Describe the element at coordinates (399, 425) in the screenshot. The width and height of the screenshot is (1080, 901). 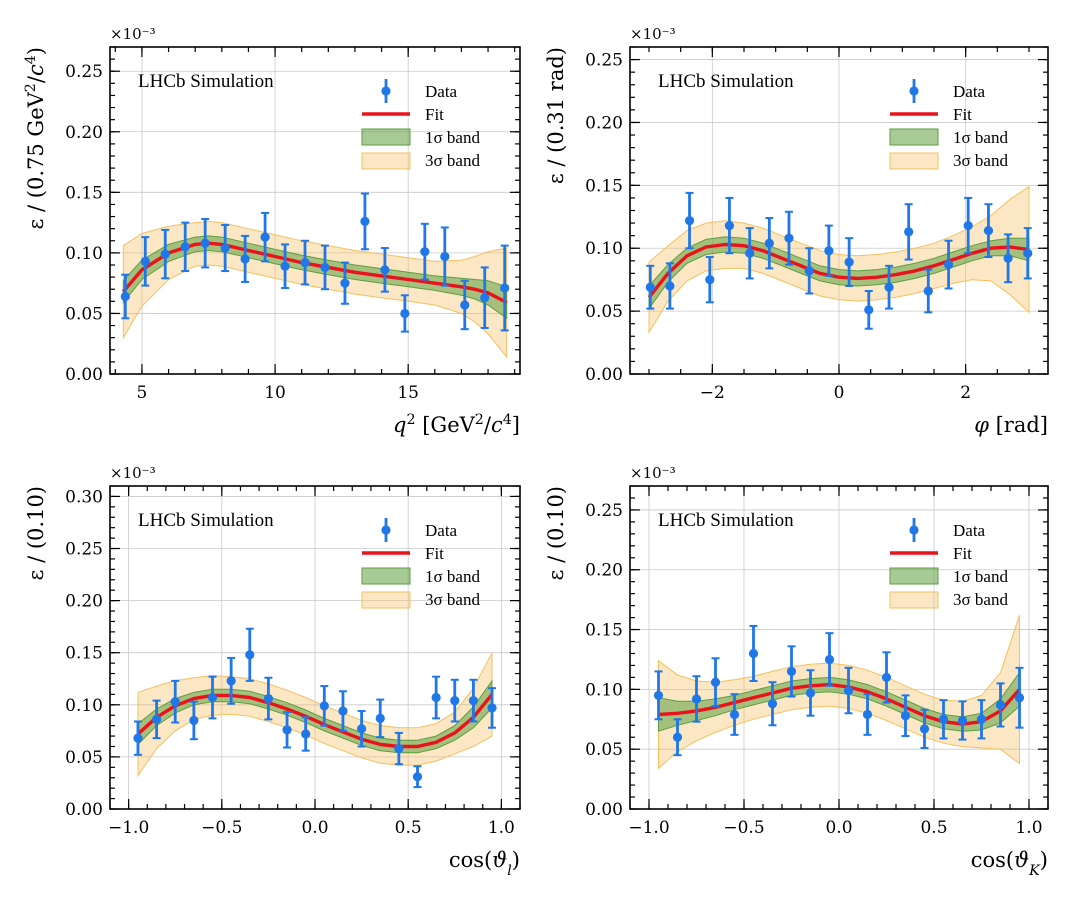
I see `x-axis-label-part: q` at that location.